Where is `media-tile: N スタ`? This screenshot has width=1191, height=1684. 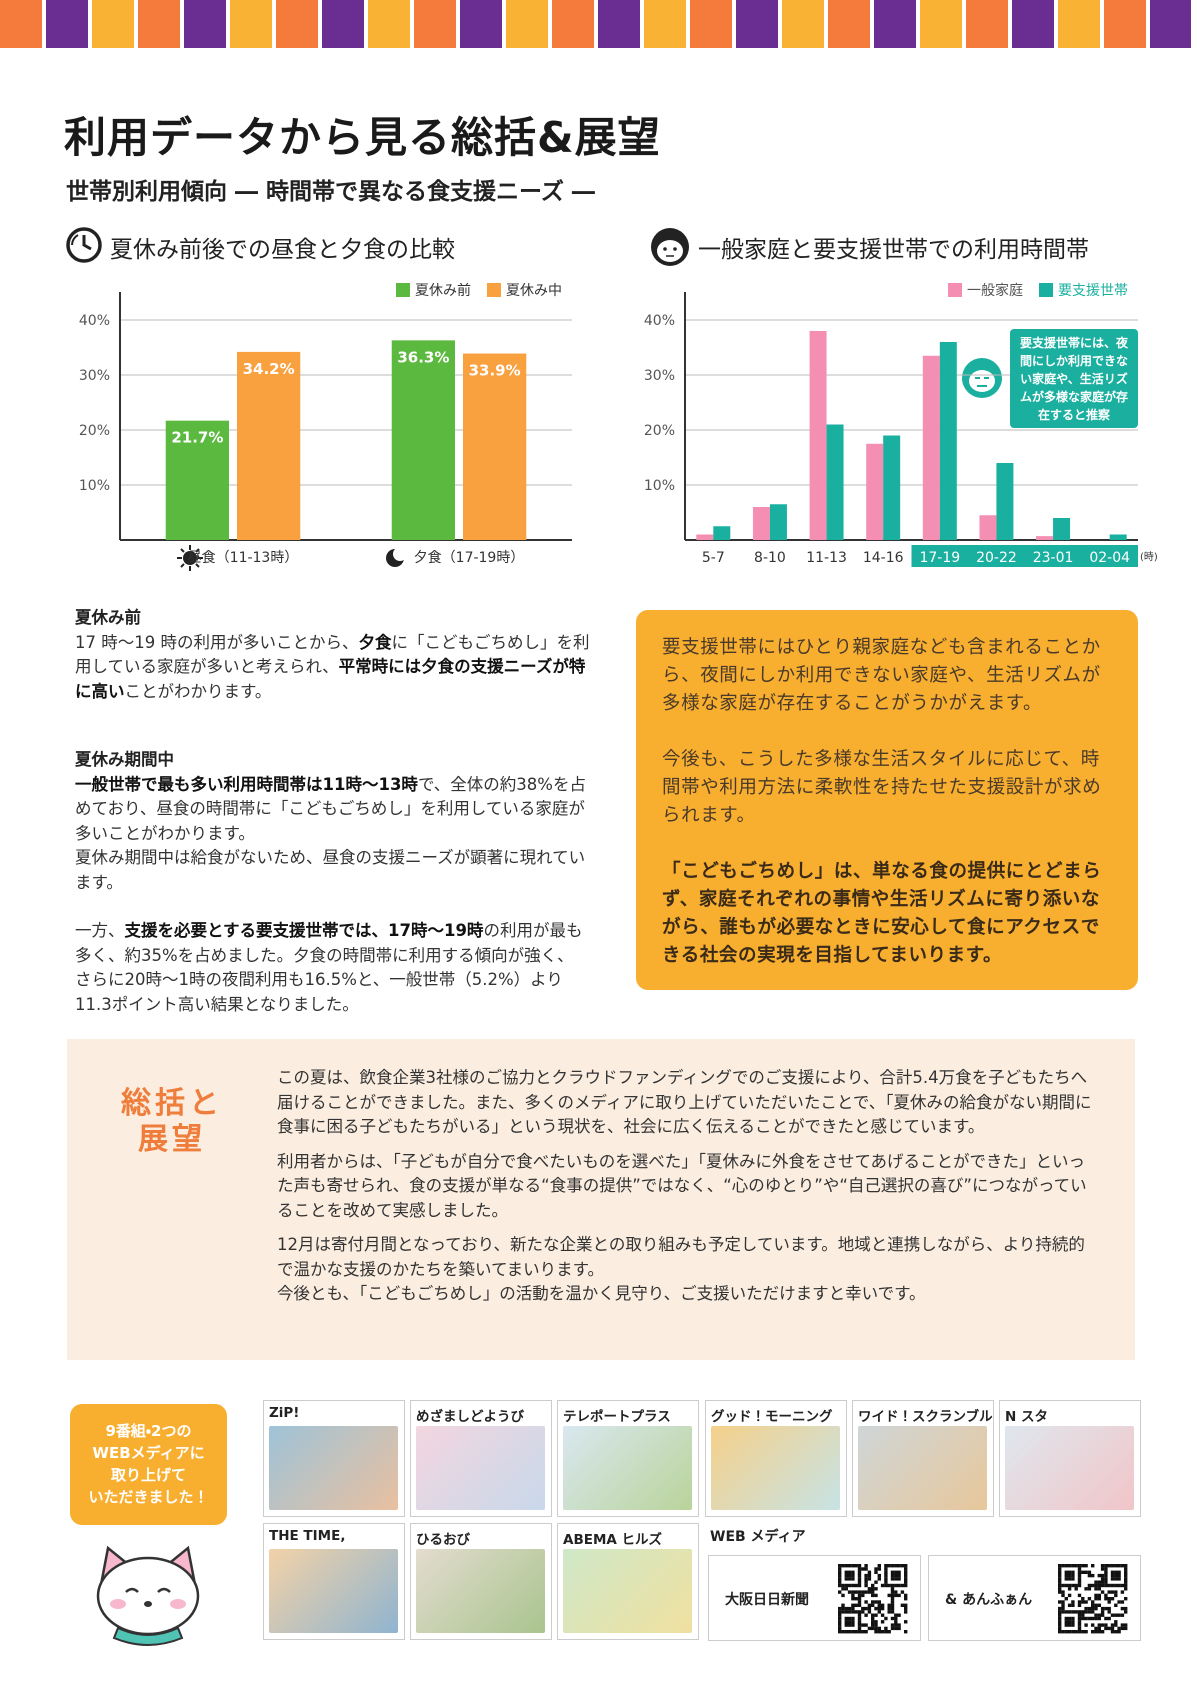
media-tile: N スタ is located at coordinates (1070, 1458).